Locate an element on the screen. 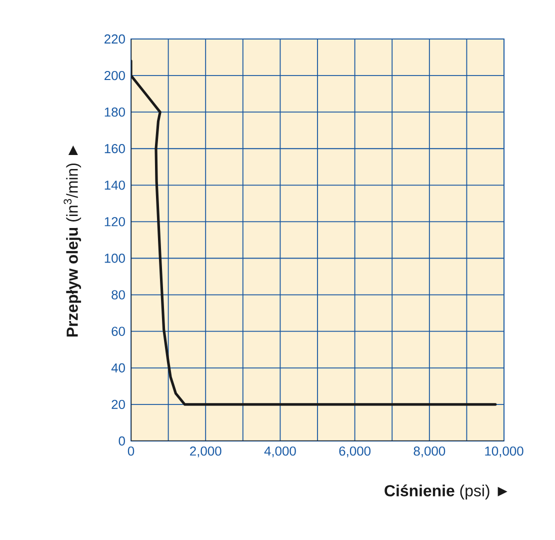  y-tick-label: 160 is located at coordinates (114, 149).